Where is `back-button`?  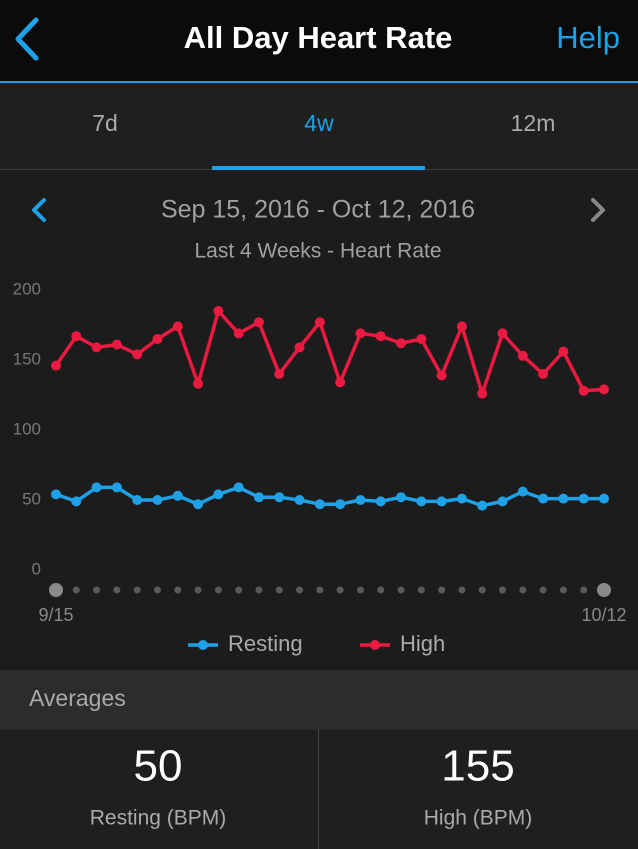
back-button is located at coordinates (27, 39).